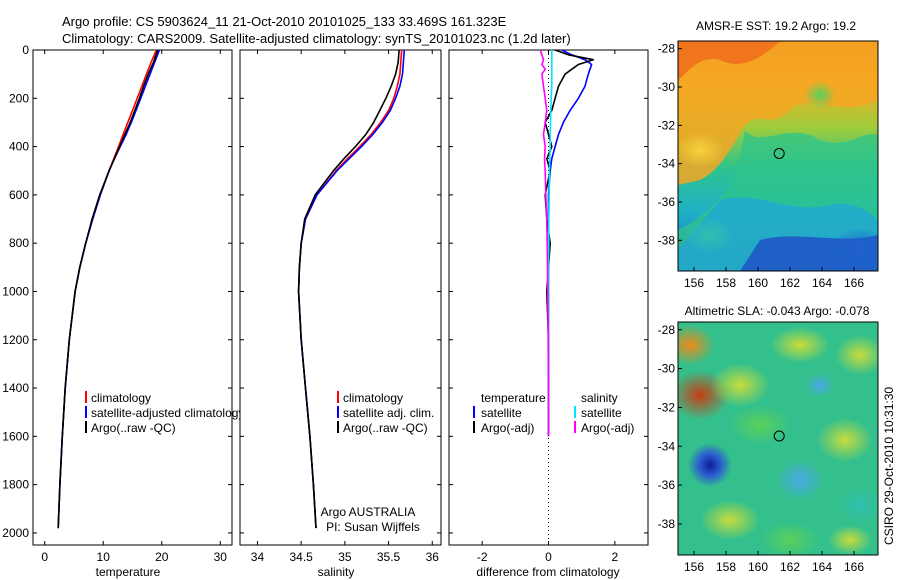 This screenshot has height=580, width=900. What do you see at coordinates (474, 427) in the screenshot?
I see `legend-swatch-temp-argo` at bounding box center [474, 427].